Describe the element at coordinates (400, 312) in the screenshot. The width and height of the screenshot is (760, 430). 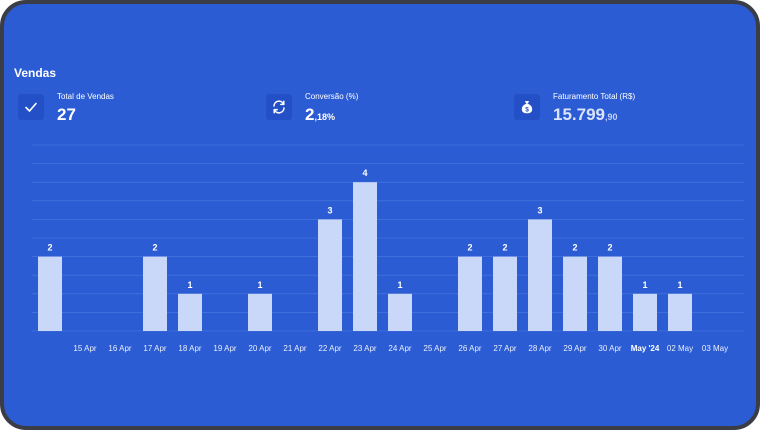
I see `bar-24-apr` at that location.